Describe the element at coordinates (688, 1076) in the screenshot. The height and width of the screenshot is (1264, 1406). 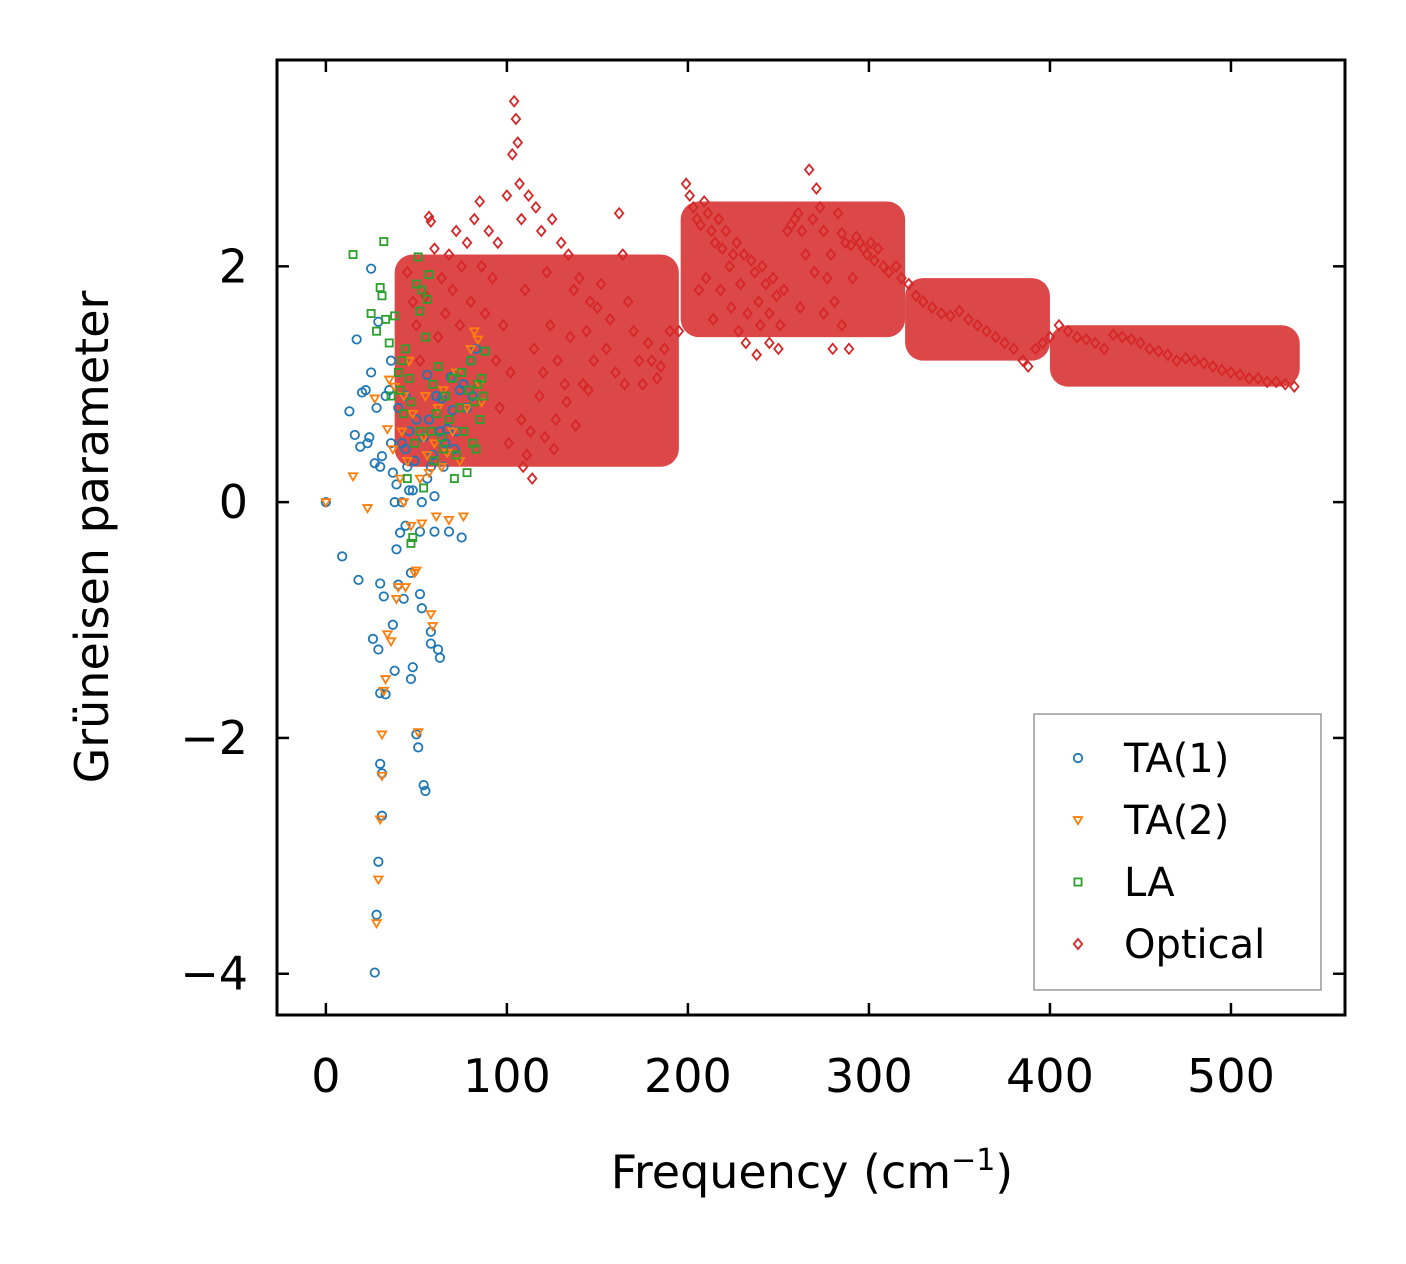
I see `x-tick-label: 200` at that location.